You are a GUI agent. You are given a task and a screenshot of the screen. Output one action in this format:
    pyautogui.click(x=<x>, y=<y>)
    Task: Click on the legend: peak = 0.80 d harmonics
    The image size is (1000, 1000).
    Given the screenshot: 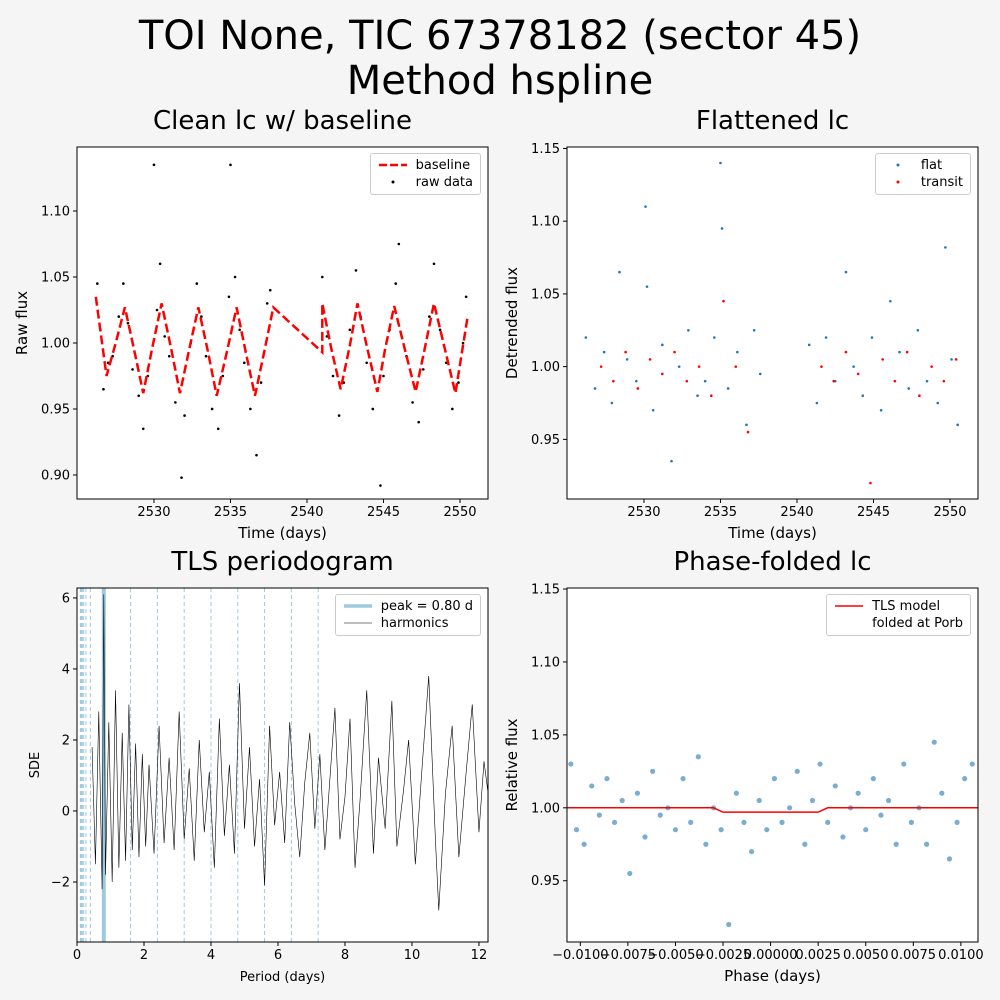 What is the action you would take?
    pyautogui.click(x=407, y=615)
    